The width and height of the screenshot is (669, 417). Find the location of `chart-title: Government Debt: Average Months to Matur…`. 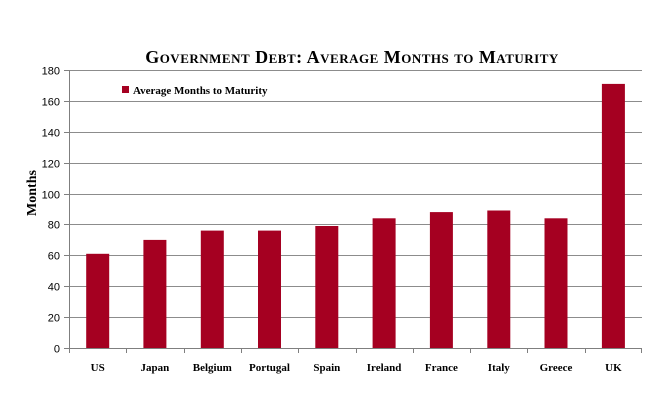

chart-title: Government Debt: Average Months to Matur… is located at coordinates (352, 57).